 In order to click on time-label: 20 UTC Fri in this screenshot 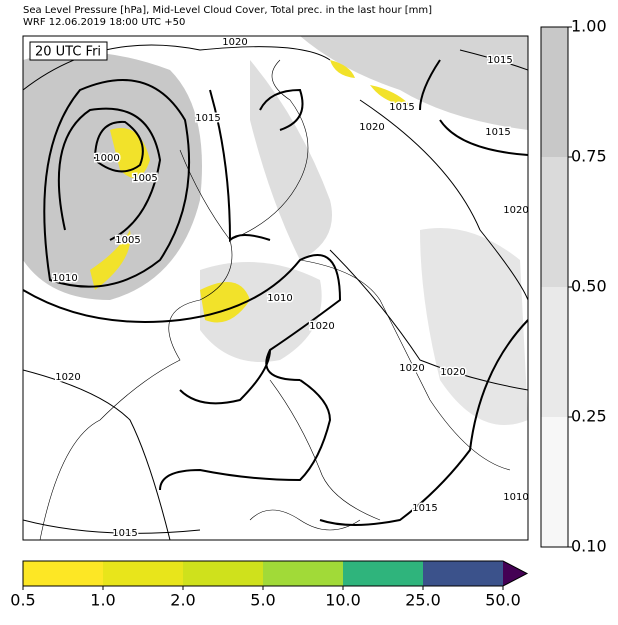, I will do `click(68, 52)`.